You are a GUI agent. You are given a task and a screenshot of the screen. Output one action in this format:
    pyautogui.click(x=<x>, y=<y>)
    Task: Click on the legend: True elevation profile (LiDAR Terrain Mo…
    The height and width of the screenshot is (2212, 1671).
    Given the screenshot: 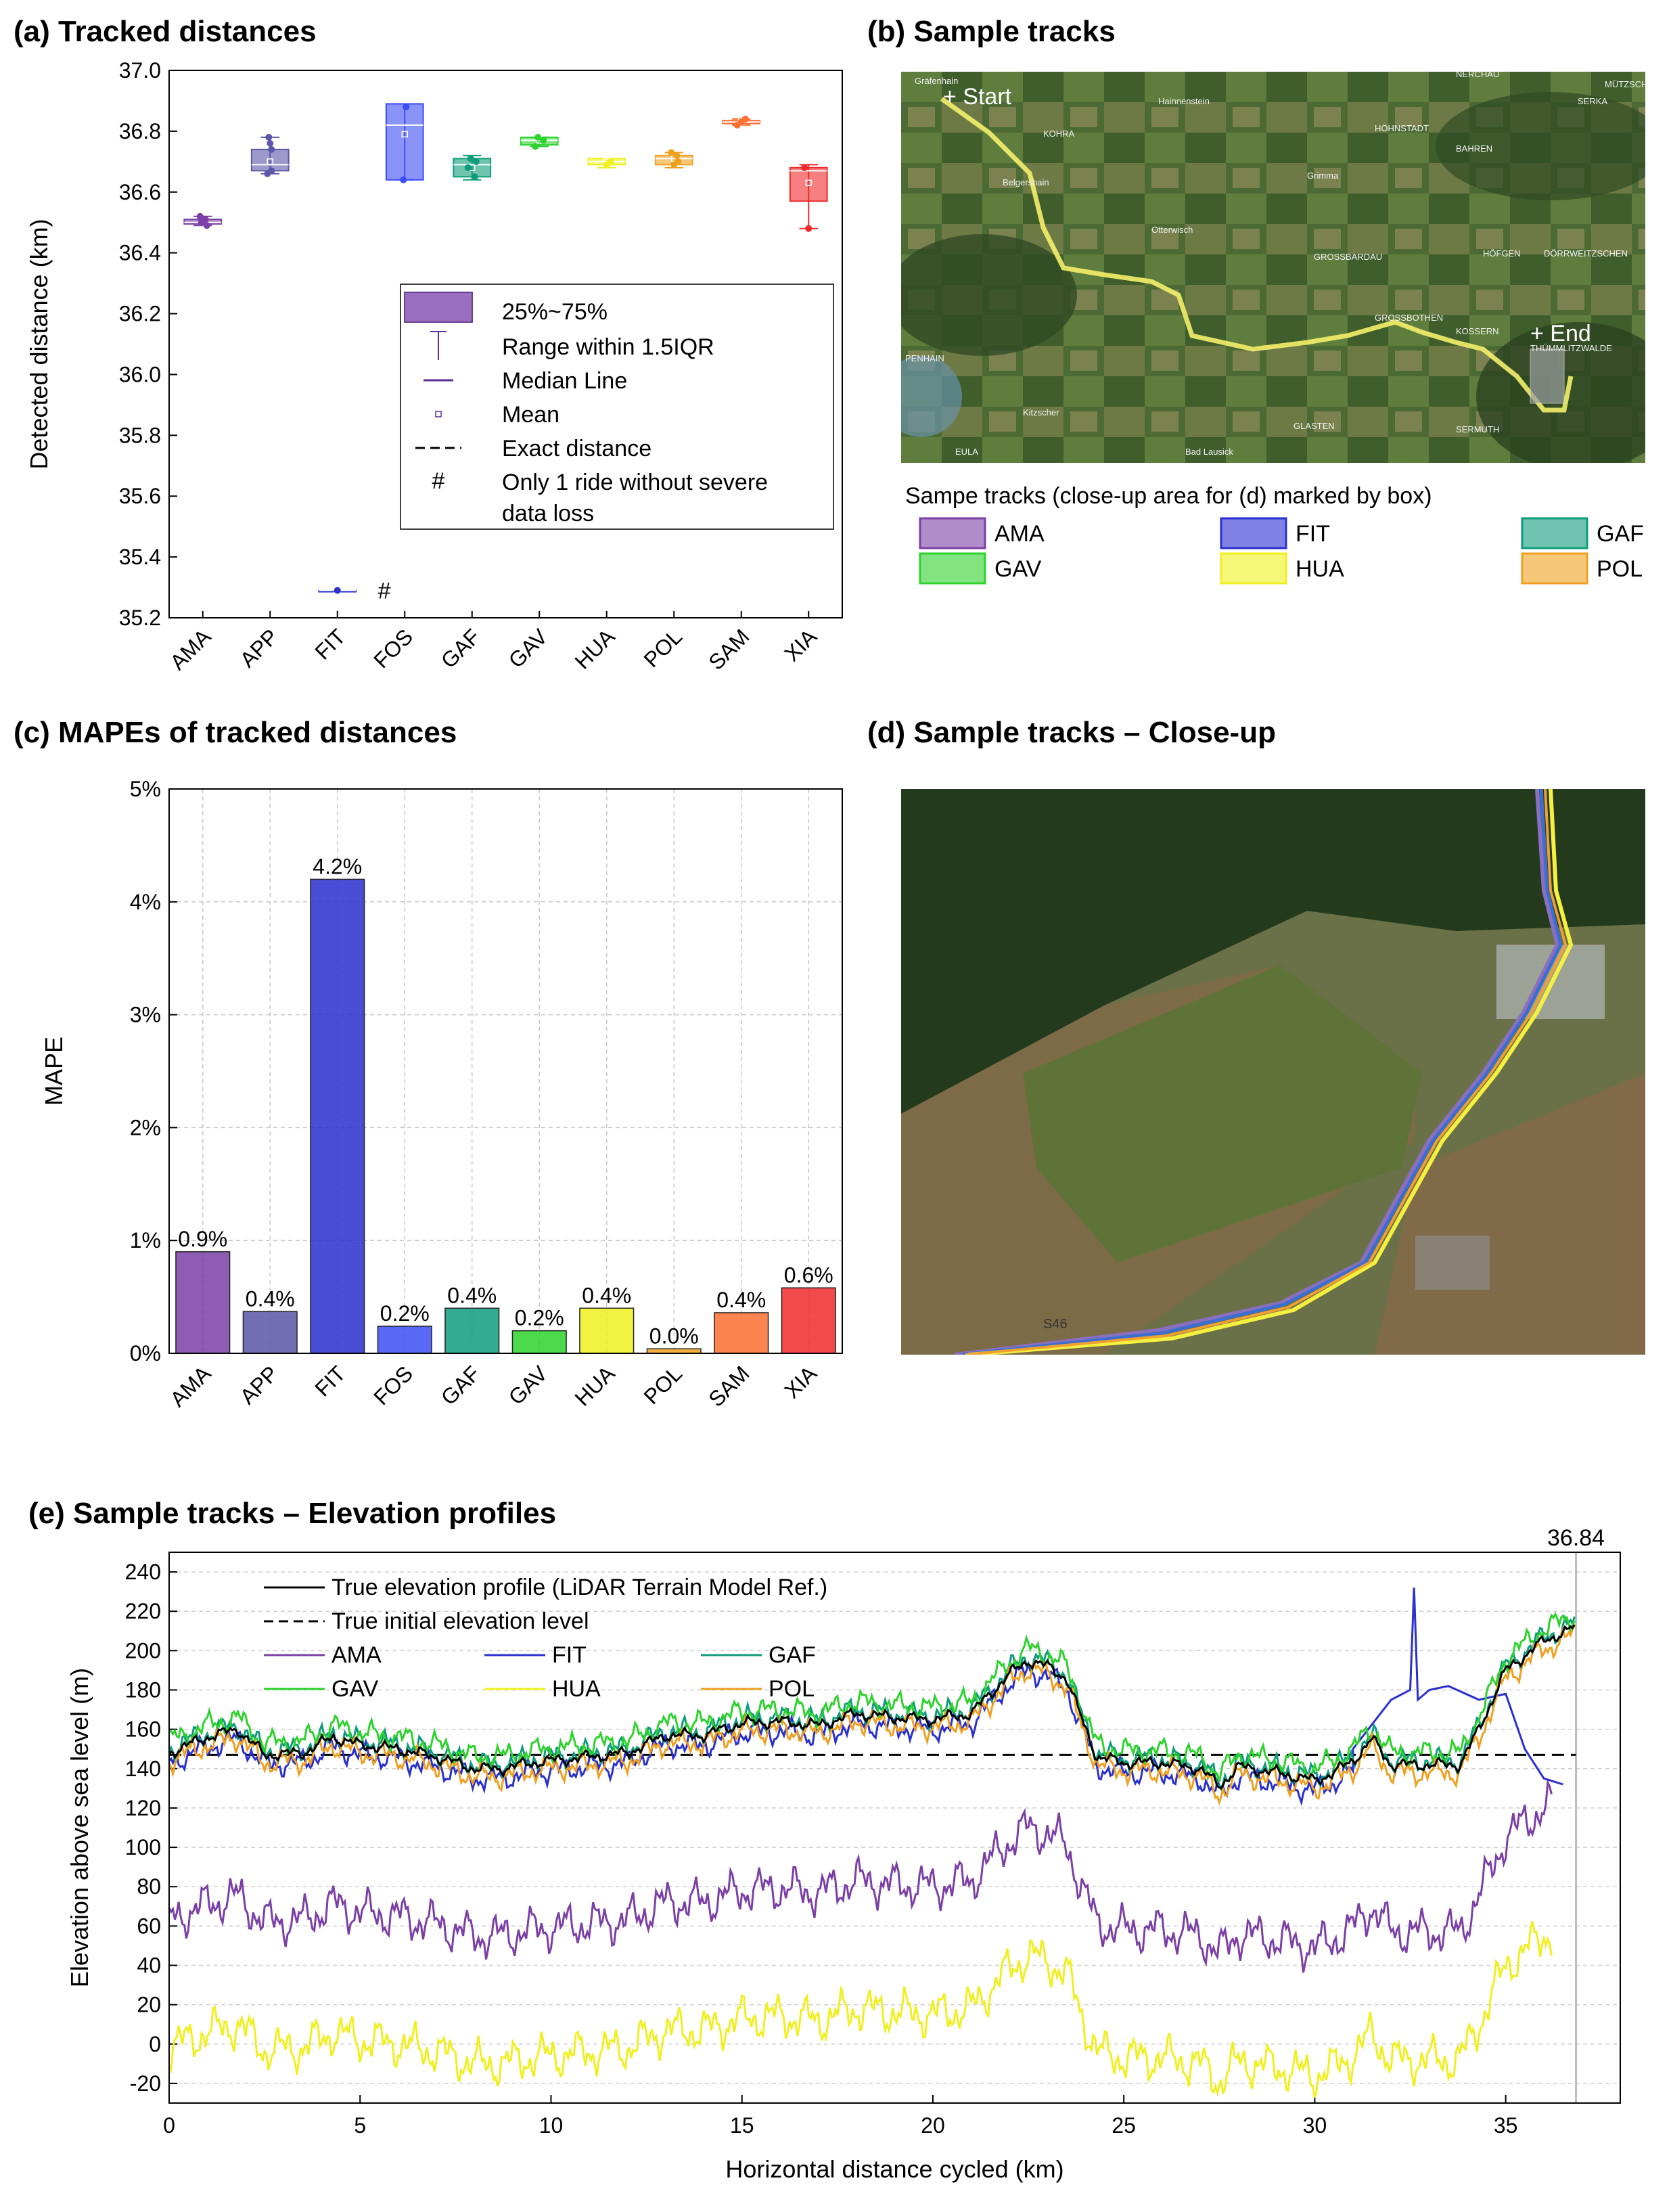 What is the action you would take?
    pyautogui.click(x=545, y=1639)
    